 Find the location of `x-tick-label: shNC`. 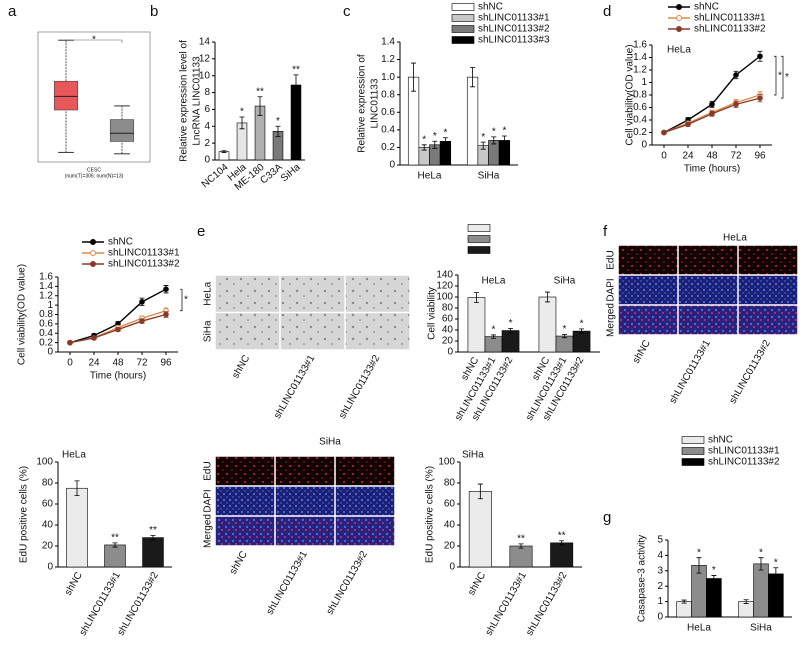

x-tick-label: shNC is located at coordinates (477, 583).